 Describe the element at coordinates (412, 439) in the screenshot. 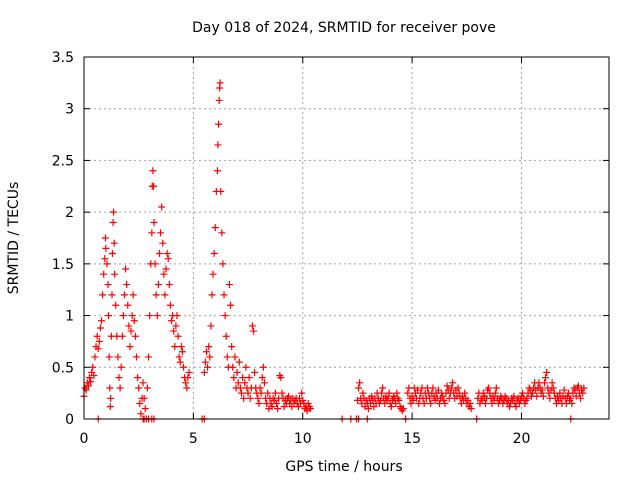

I see `x-tick-label: 15` at that location.